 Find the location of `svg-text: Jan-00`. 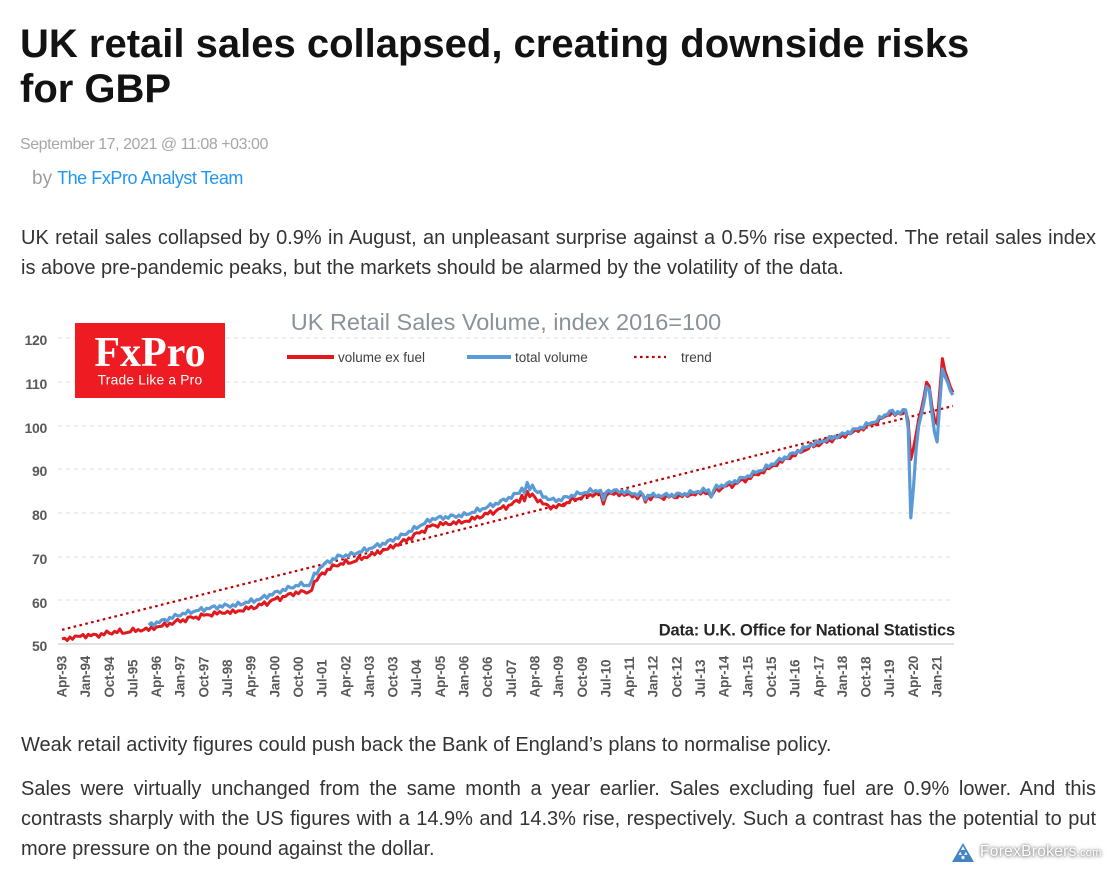

svg-text: Jan-00 is located at coordinates (274, 677).